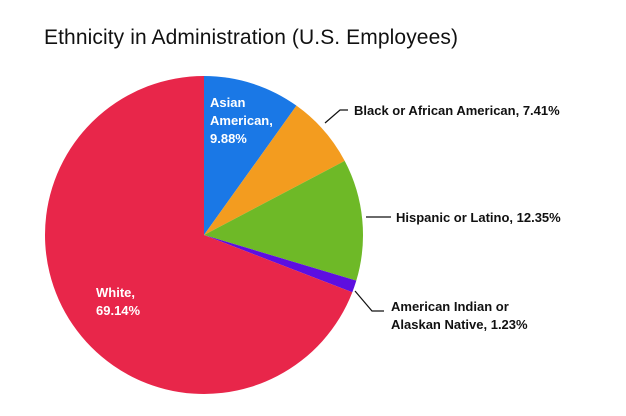 This screenshot has height=416, width=626. Describe the element at coordinates (118, 310) in the screenshot. I see `slice-label: 69.14%` at that location.